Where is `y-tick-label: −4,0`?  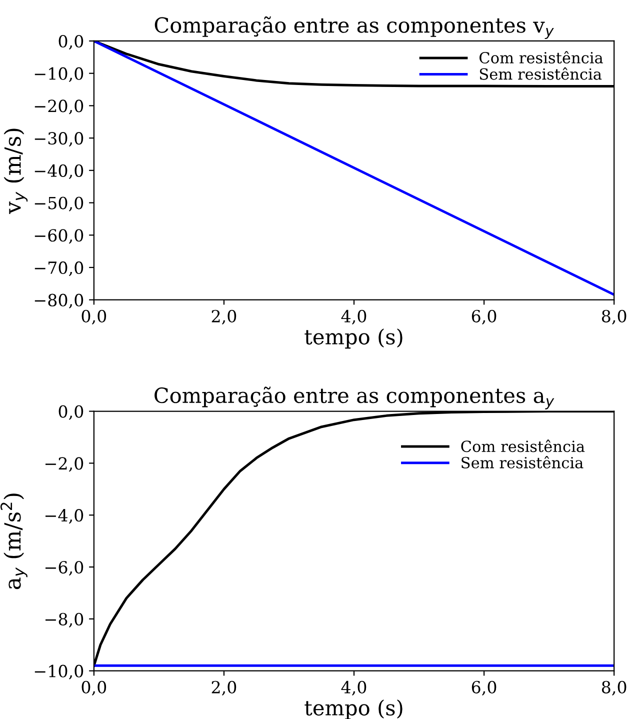 y-tick-label: −4,0 is located at coordinates (65, 516).